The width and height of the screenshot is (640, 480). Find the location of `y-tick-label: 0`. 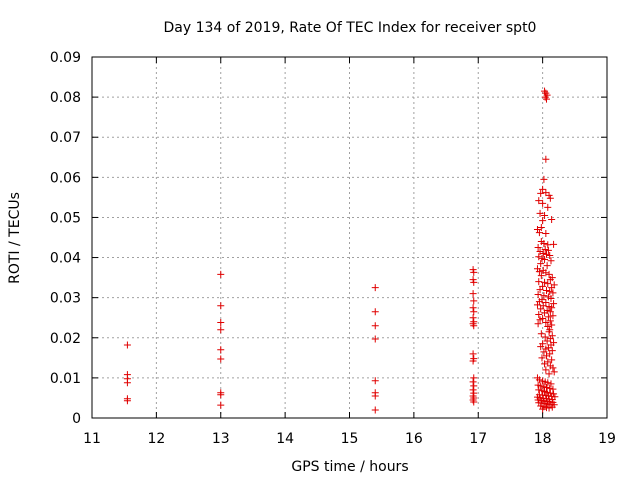

y-tick-label: 0 is located at coordinates (76, 419).